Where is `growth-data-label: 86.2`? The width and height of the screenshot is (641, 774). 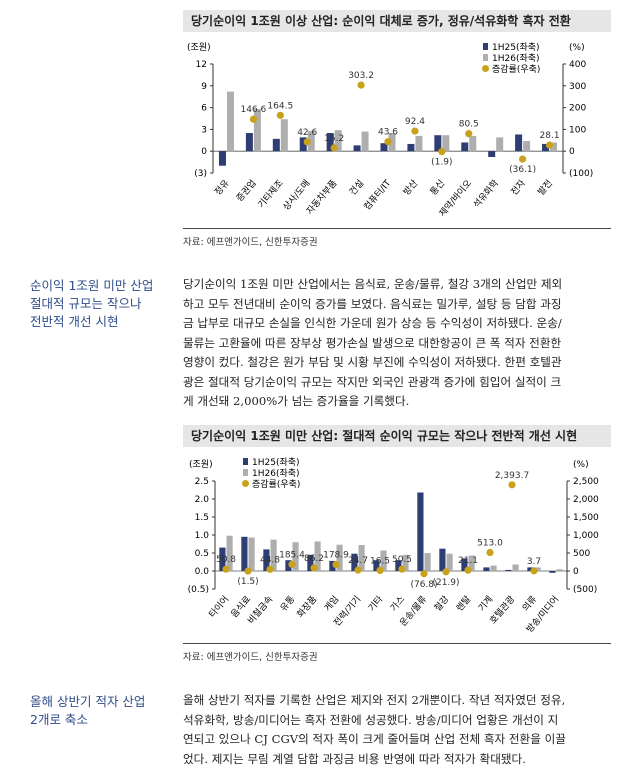 growth-data-label: 86.2 is located at coordinates (314, 559).